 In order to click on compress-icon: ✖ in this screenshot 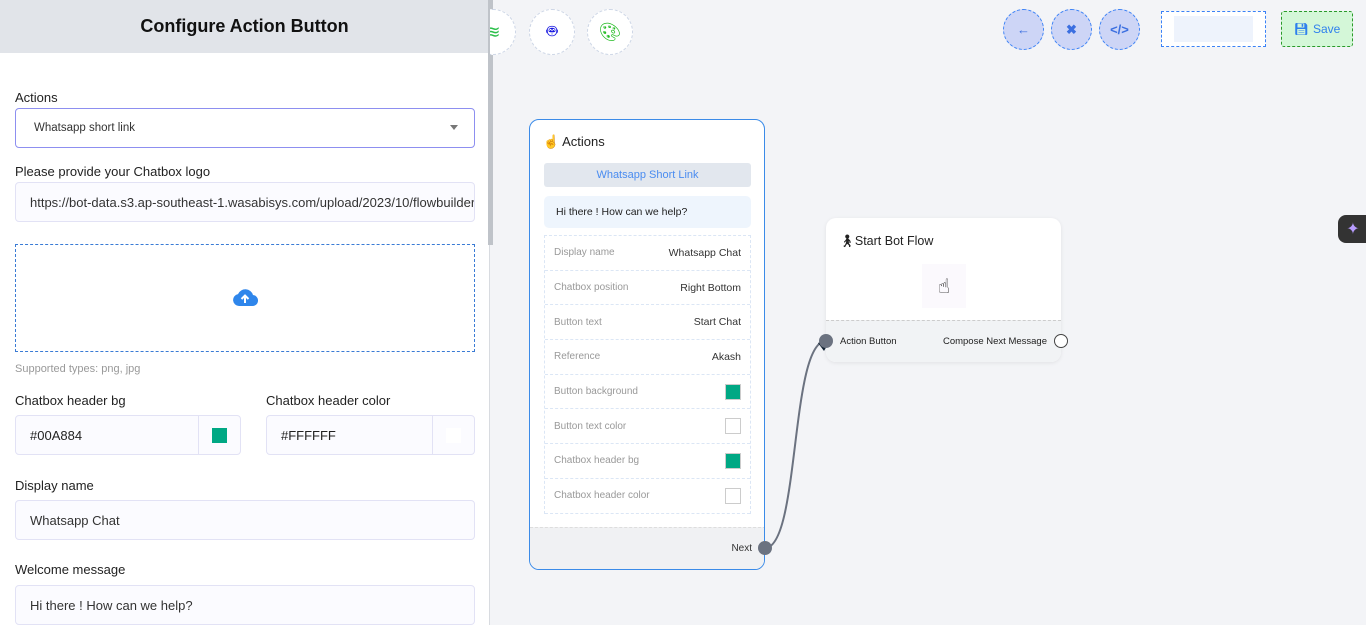, I will do `click(1071, 29)`.